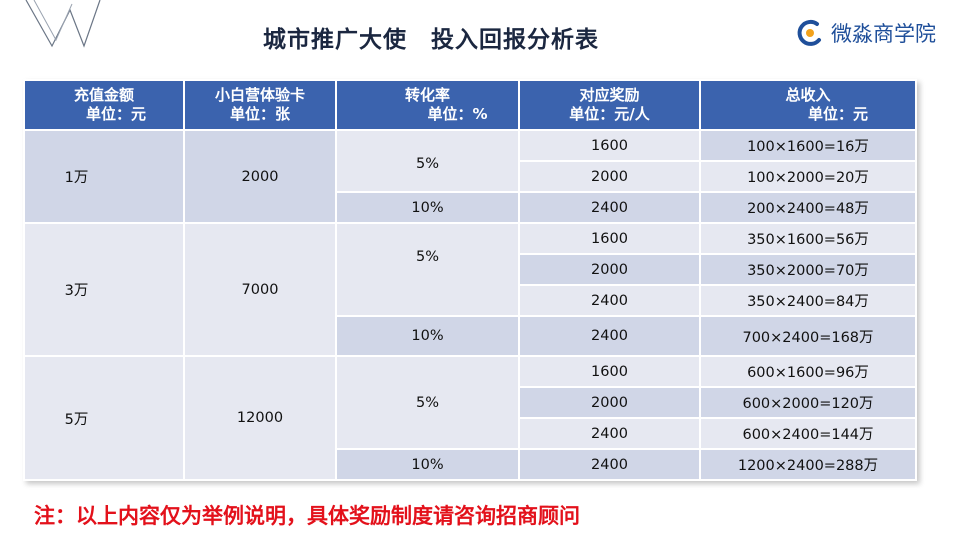 The height and width of the screenshot is (544, 973). I want to click on header-rate-line1: 转化率, so click(427, 95).